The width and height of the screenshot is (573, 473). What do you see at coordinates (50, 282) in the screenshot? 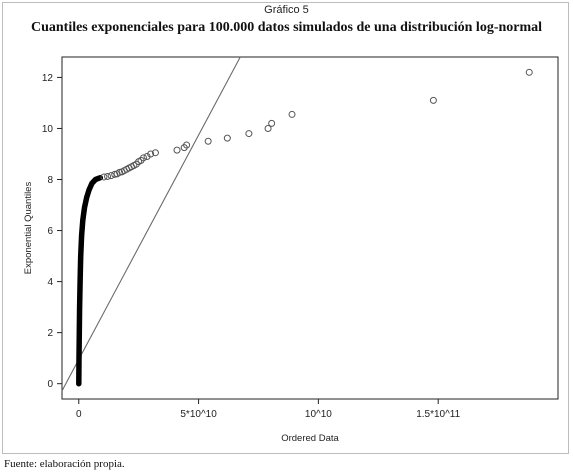
I see `y-tick-label-2: 4` at bounding box center [50, 282].